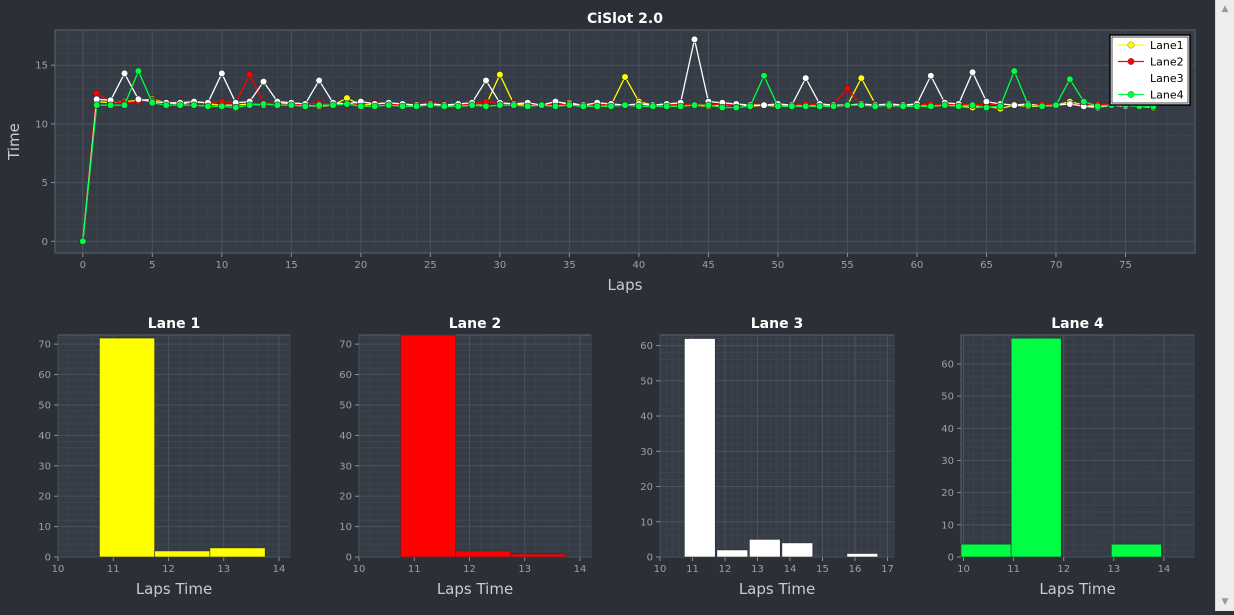 This screenshot has height=615, width=1234. What do you see at coordinates (475, 324) in the screenshot?
I see `chart-title: Lane 2` at bounding box center [475, 324].